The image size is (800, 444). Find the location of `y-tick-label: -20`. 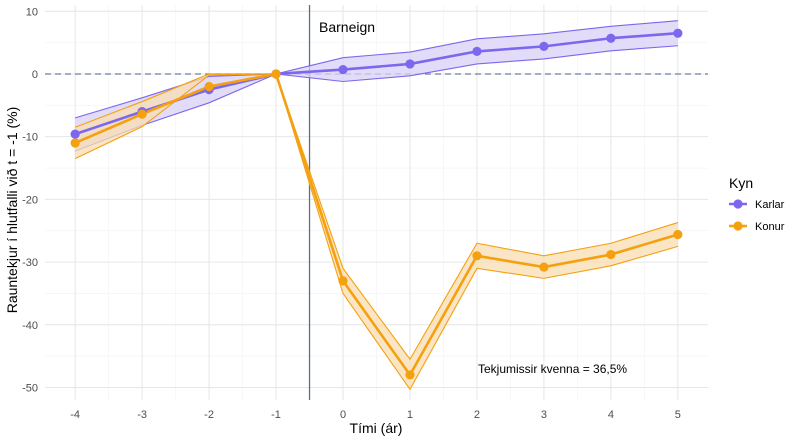

y-tick-label: -20 is located at coordinates (30, 200).